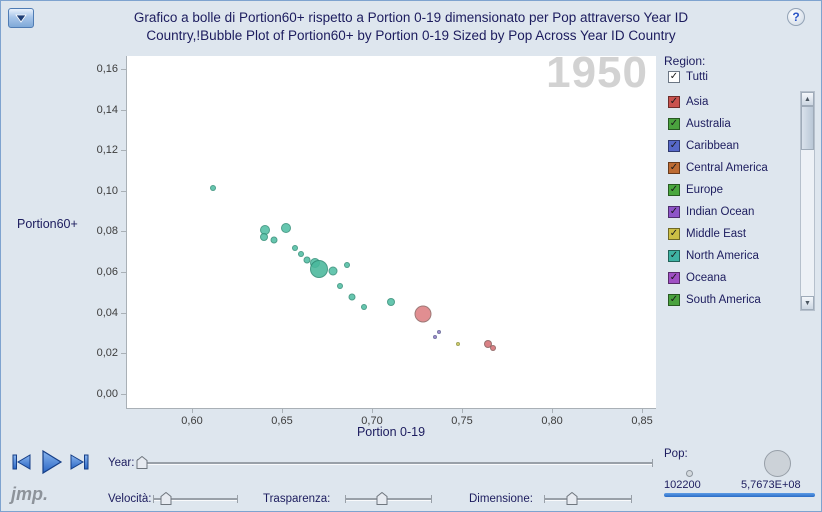 Image resolution: width=822 pixels, height=512 pixels. I want to click on scrollbar-up-button: ▲, so click(807, 99).